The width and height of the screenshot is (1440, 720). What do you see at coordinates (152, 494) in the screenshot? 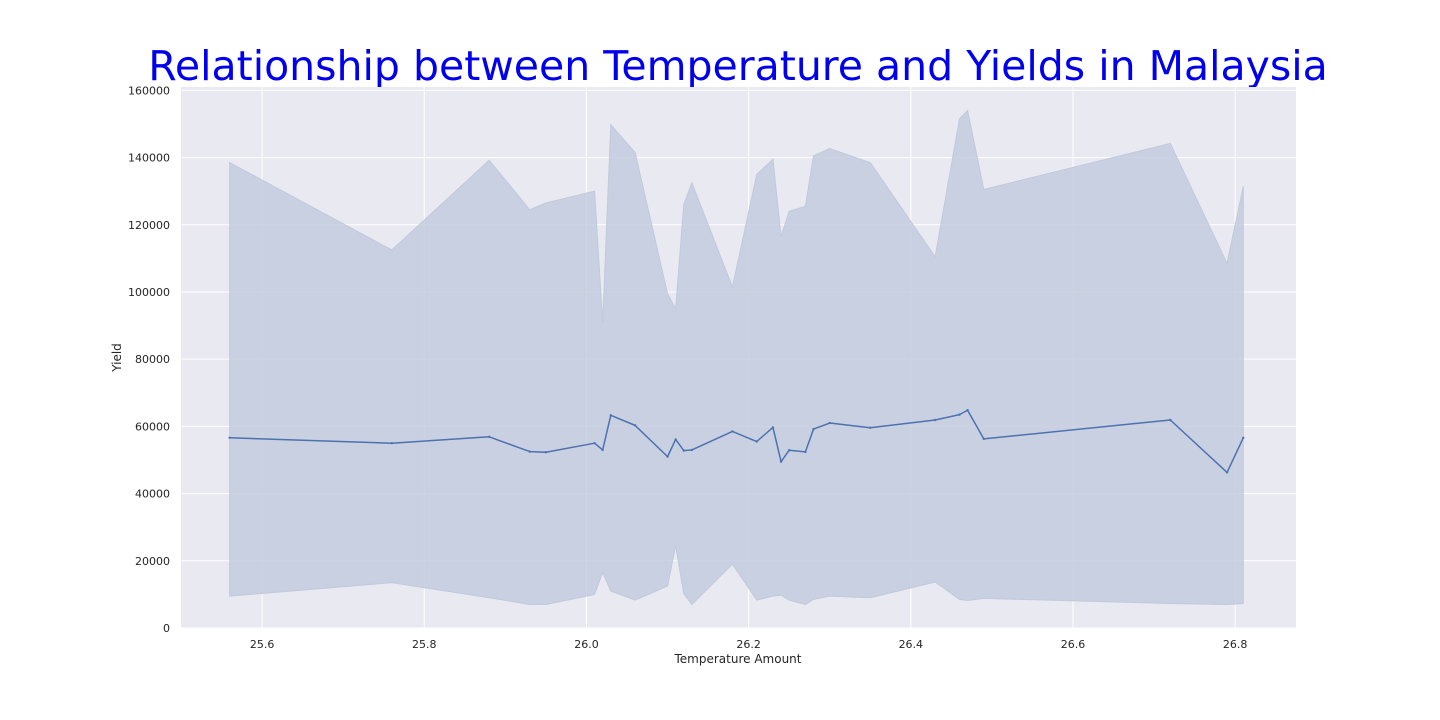
I see `y-tick-label: 40000` at bounding box center [152, 494].